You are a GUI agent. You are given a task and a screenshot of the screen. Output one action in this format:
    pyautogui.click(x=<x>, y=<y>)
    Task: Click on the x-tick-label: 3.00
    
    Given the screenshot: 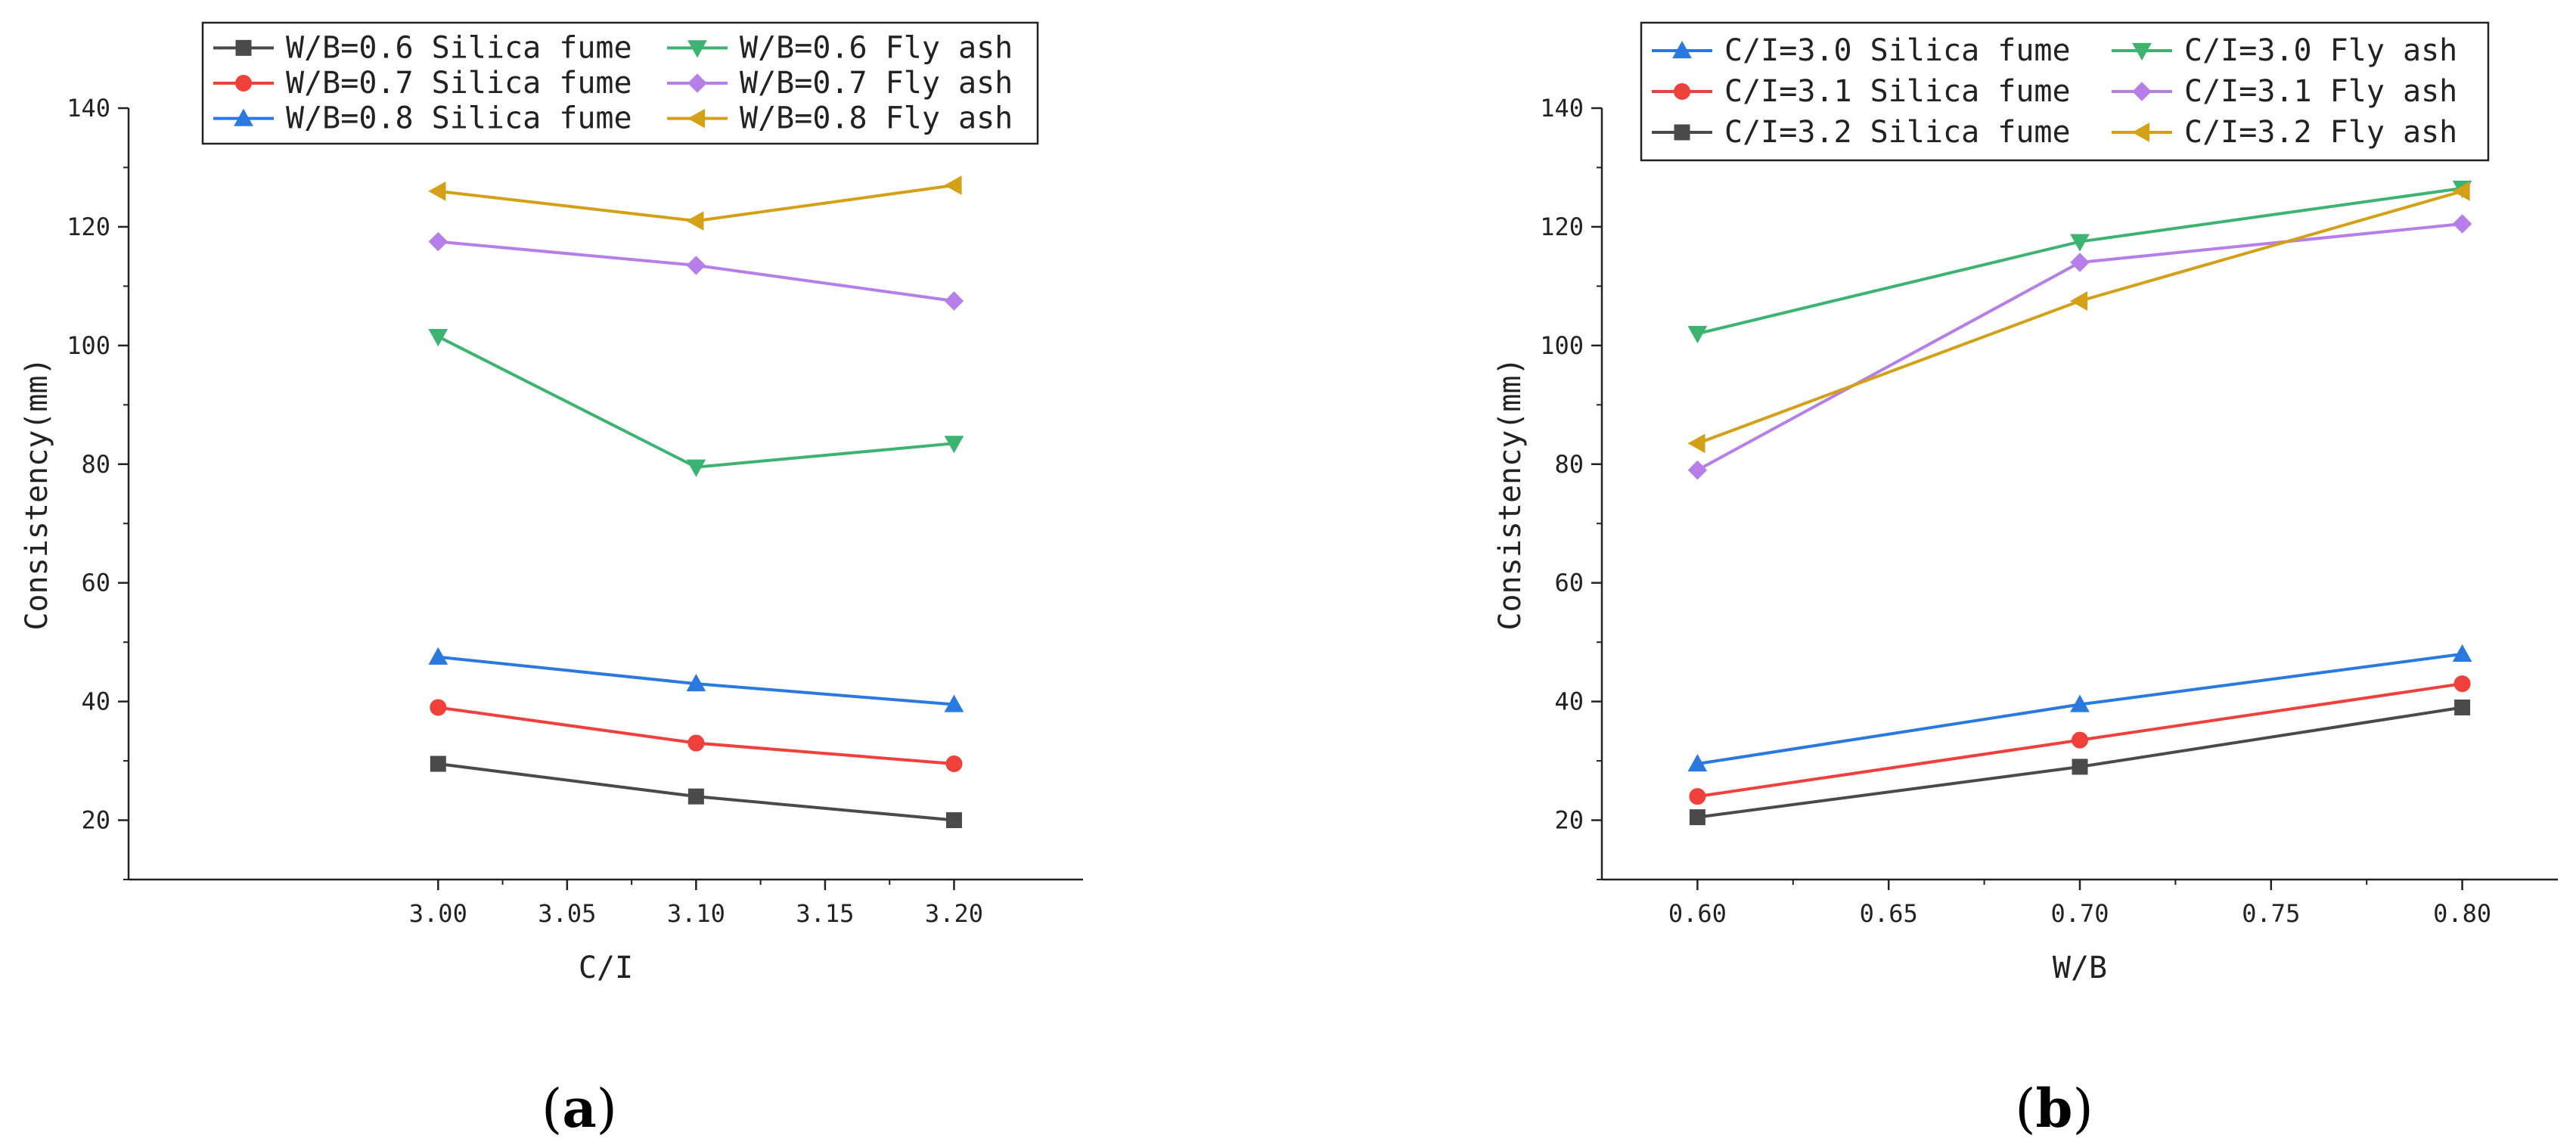 What is the action you would take?
    pyautogui.click(x=438, y=913)
    